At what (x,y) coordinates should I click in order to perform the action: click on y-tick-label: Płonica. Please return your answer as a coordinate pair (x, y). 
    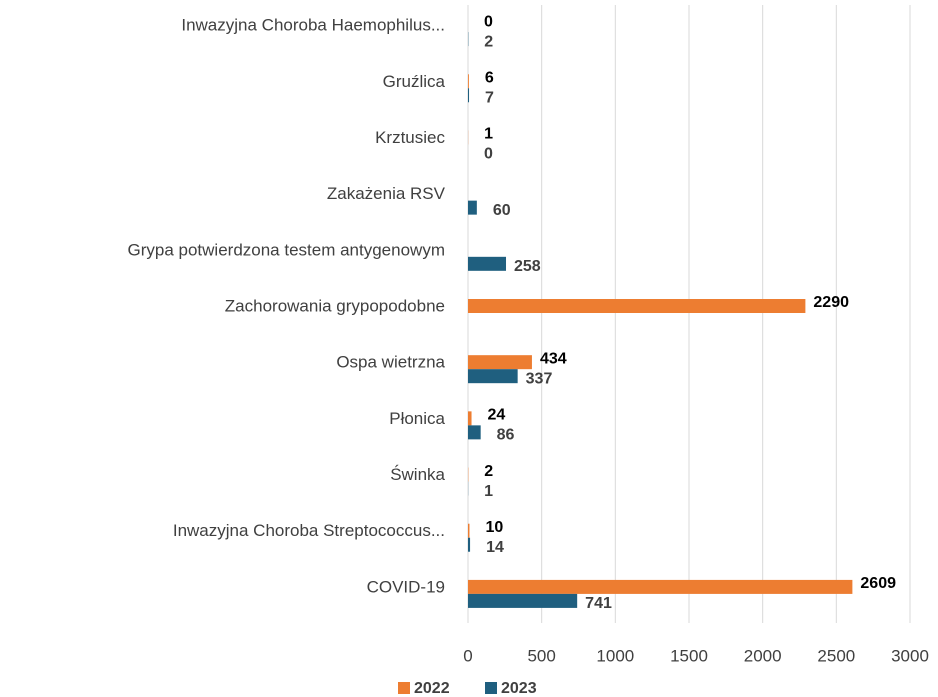
    Looking at the image, I should click on (417, 418).